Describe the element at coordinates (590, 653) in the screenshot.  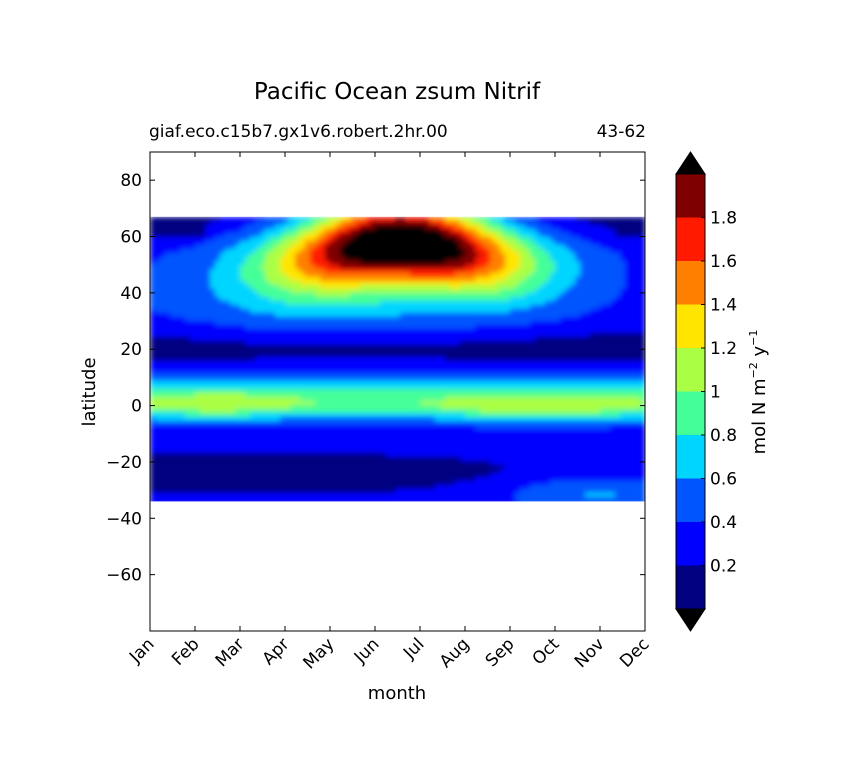
I see `x-tick-label: Nov` at that location.